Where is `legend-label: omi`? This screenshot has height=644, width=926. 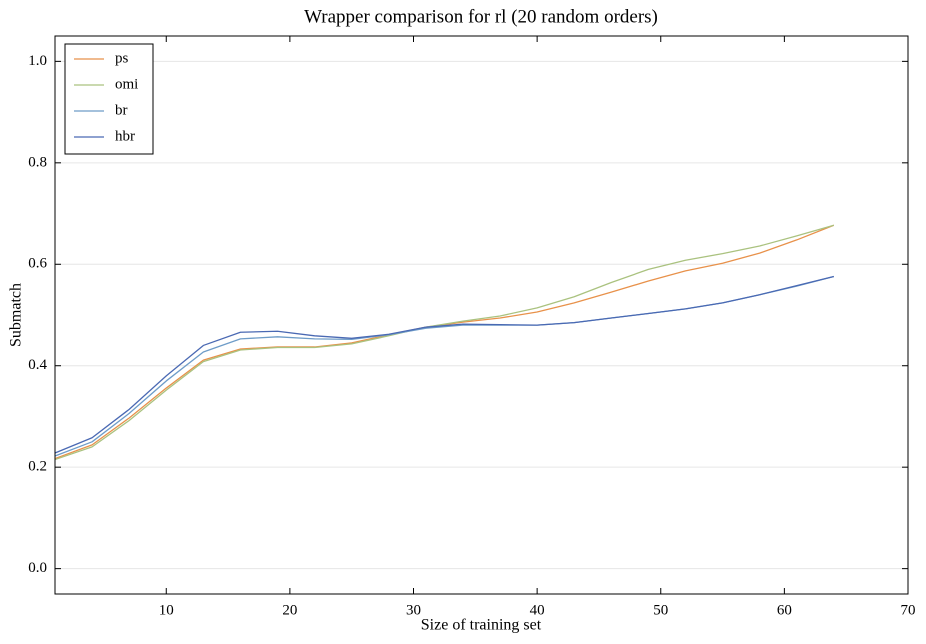
legend-label: omi is located at coordinates (126, 84).